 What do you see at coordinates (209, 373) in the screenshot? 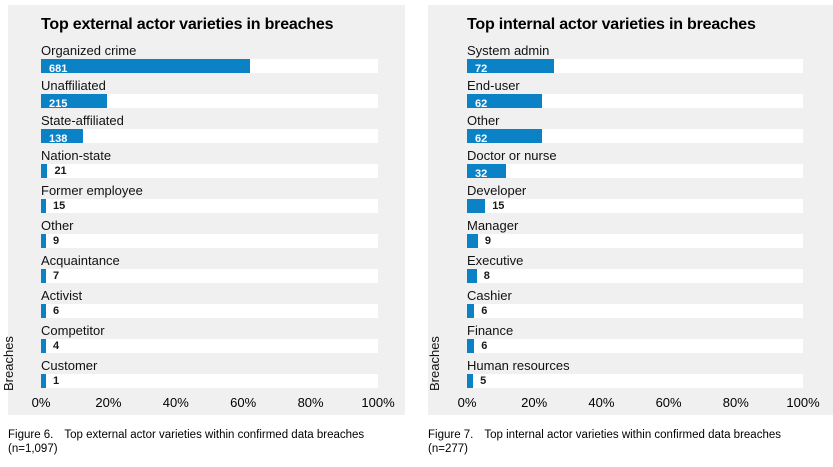
I see `bar-row: Customer 1` at bounding box center [209, 373].